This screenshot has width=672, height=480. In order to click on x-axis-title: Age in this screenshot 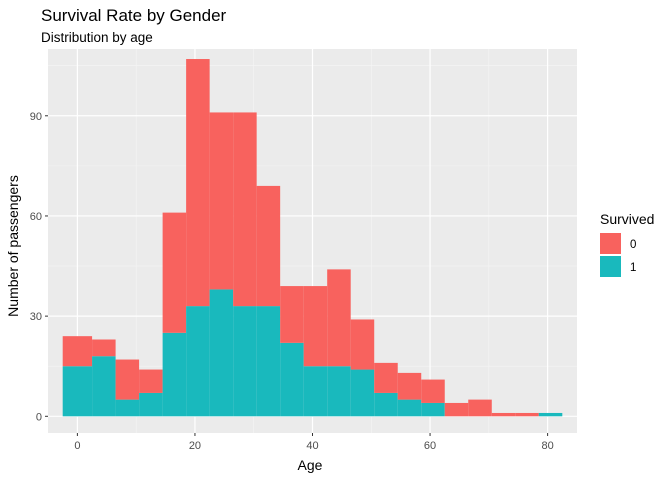, I will do `click(310, 465)`.